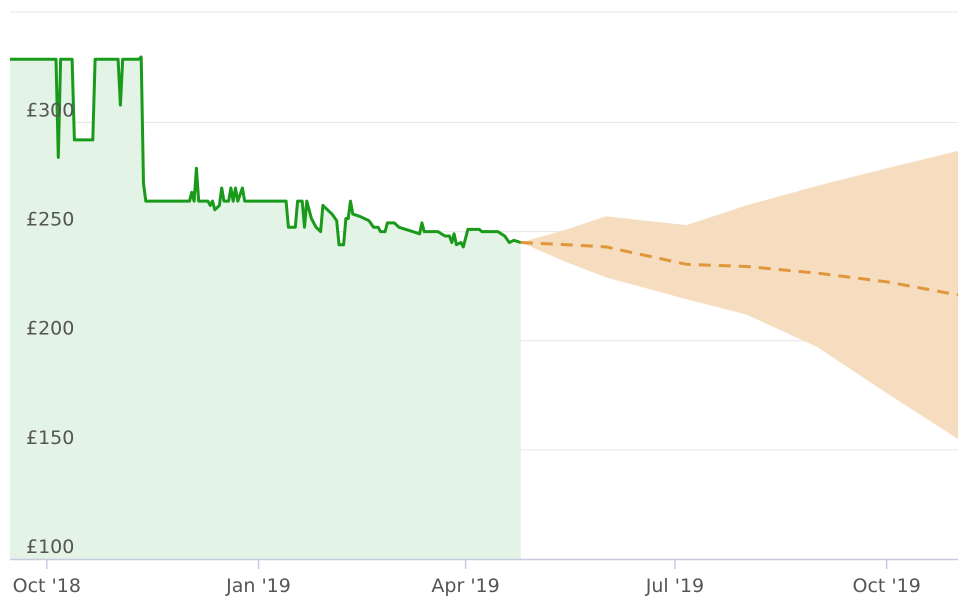 The width and height of the screenshot is (974, 612). Describe the element at coordinates (50, 110) in the screenshot. I see `y-tick-label: £300` at that location.